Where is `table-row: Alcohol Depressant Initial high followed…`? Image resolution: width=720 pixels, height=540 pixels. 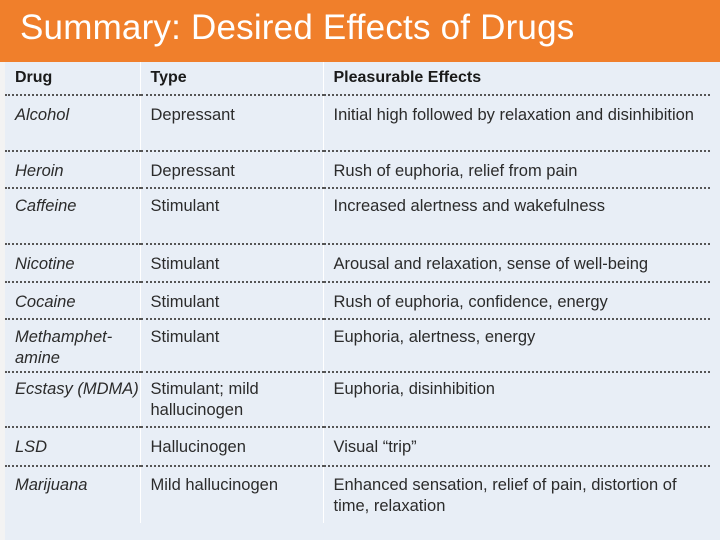 table-row: Alcohol Depressant Initial high followed… is located at coordinates (357, 123).